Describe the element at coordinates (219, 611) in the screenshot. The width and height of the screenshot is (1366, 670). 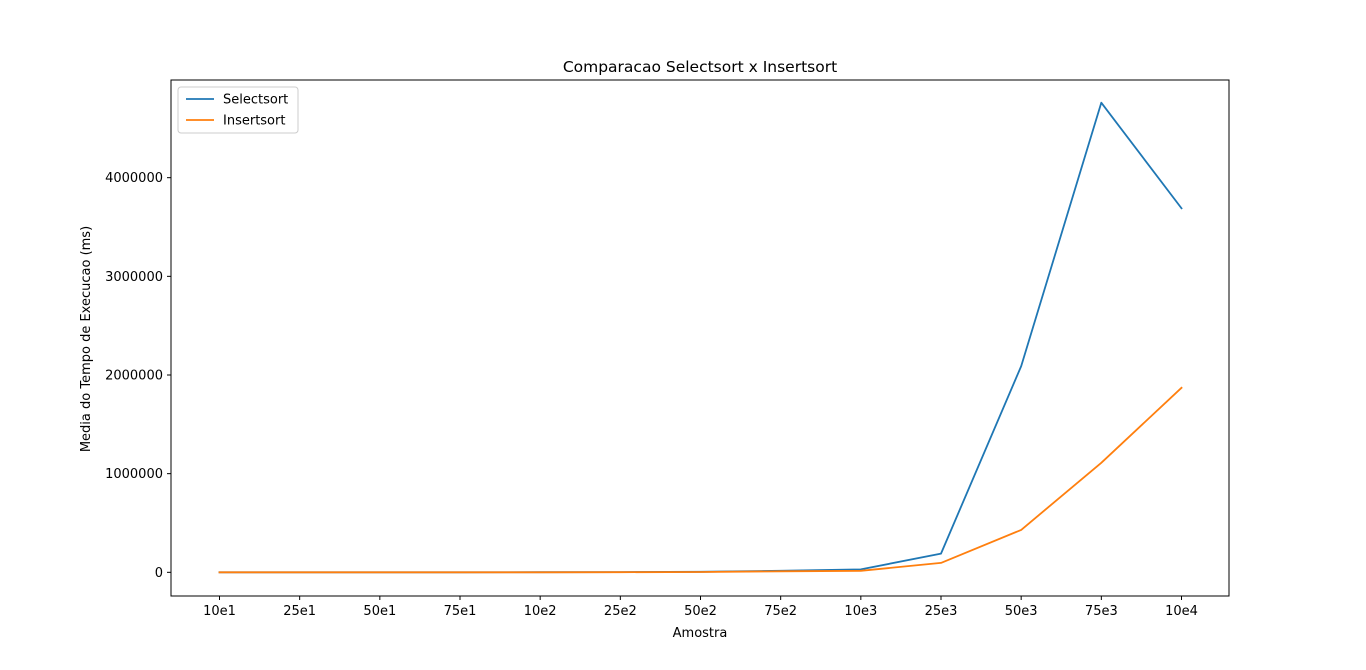
I see `x-tick-label: 10e1` at that location.